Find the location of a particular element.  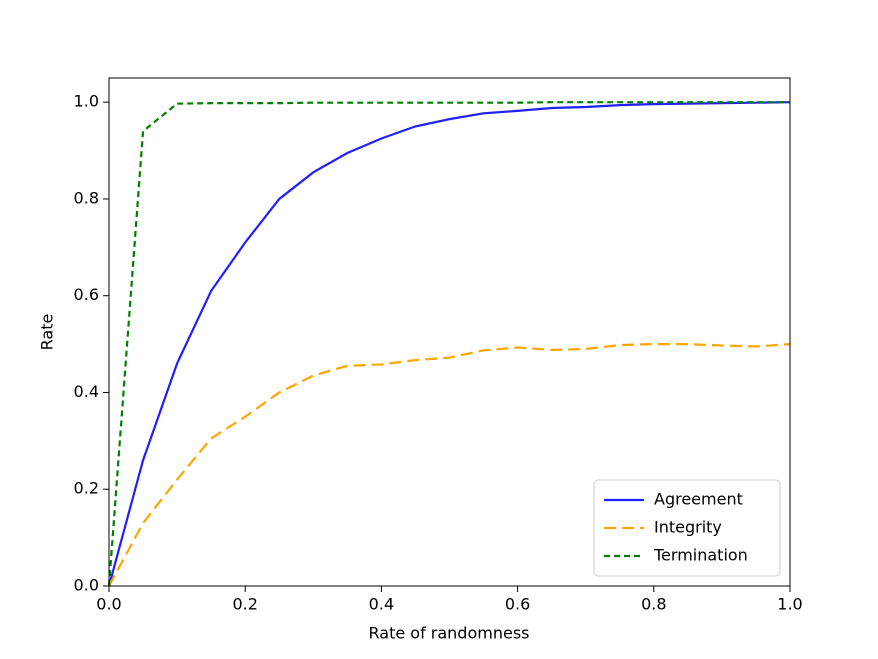

y-tick-label: 0.6 is located at coordinates (86, 294).